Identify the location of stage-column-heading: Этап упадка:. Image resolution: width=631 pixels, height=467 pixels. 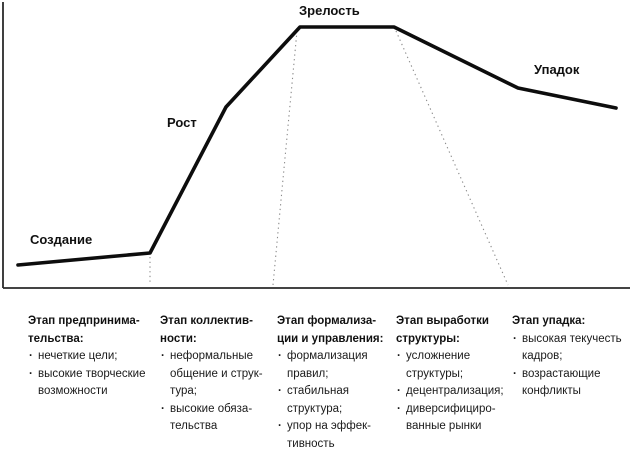
(549, 321).